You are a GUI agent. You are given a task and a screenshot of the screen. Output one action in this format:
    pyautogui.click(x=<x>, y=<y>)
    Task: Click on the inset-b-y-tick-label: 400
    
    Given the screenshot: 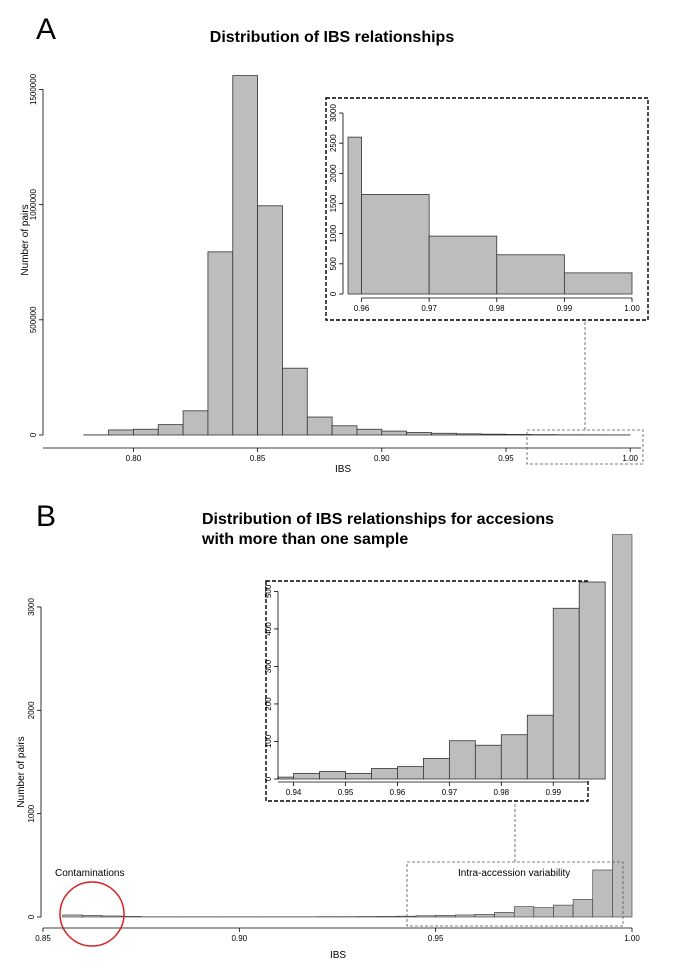 What is the action you would take?
    pyautogui.click(x=268, y=629)
    